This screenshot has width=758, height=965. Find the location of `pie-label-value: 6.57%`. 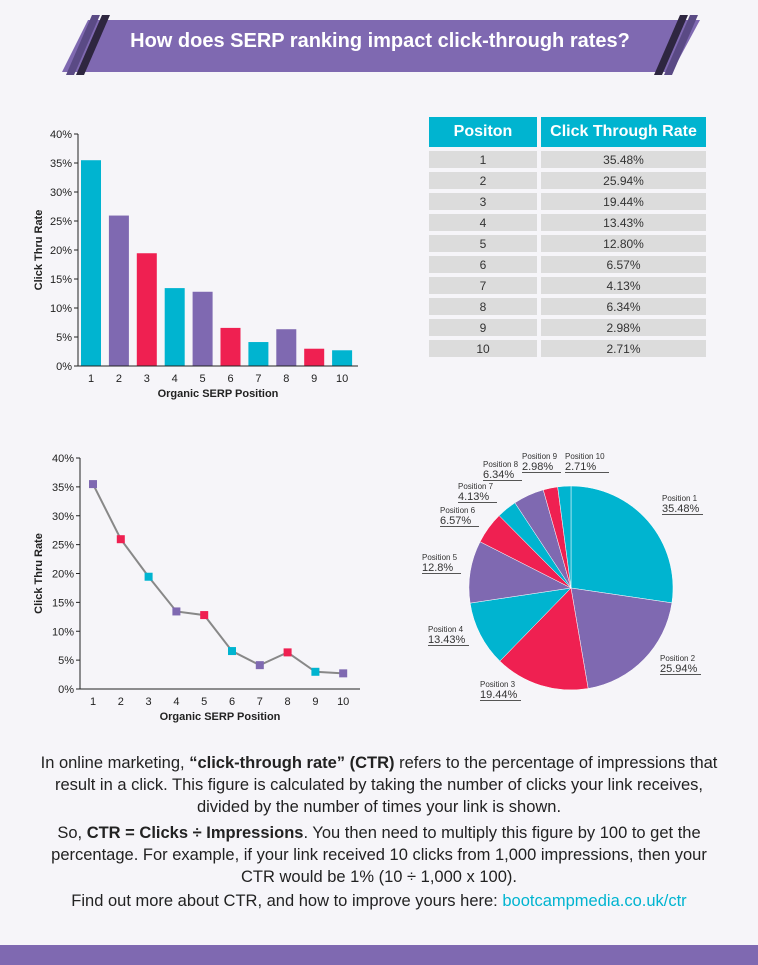

pie-label-value: 6.57% is located at coordinates (456, 521).